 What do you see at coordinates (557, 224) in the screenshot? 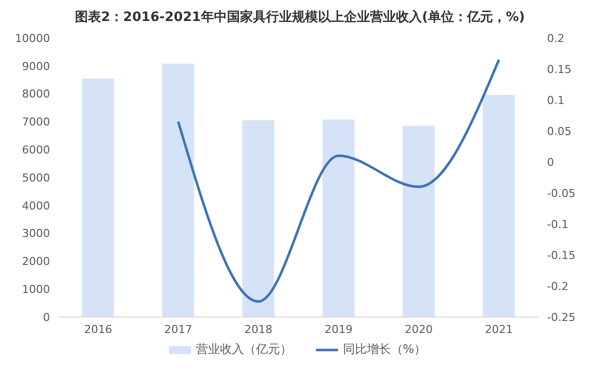
I see `y2-tick-label: -0.1` at bounding box center [557, 224].